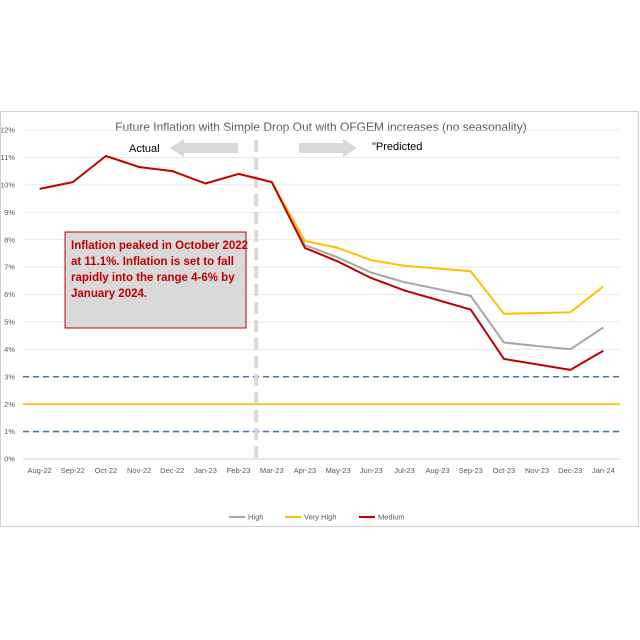 This screenshot has width=640, height=640. Describe the element at coordinates (239, 470) in the screenshot. I see `x-tick-label: Feb-23` at that location.